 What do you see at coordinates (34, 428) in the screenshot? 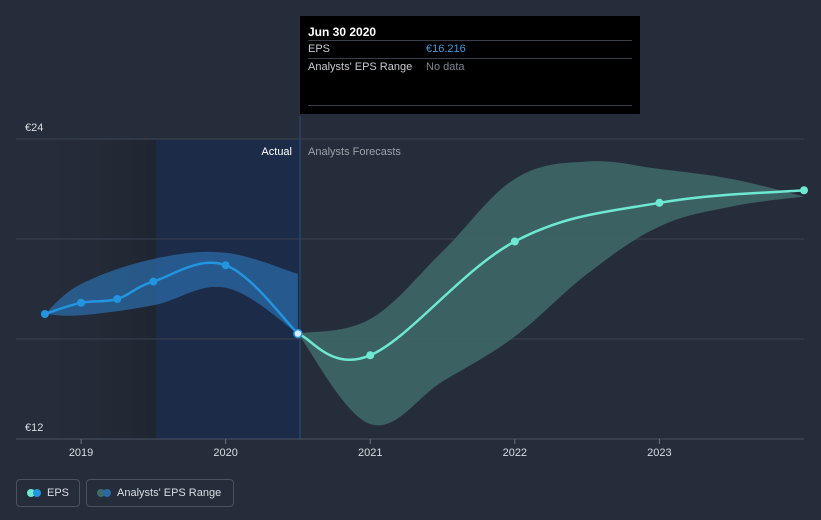
I see `y-tick-label: €12` at bounding box center [34, 428].